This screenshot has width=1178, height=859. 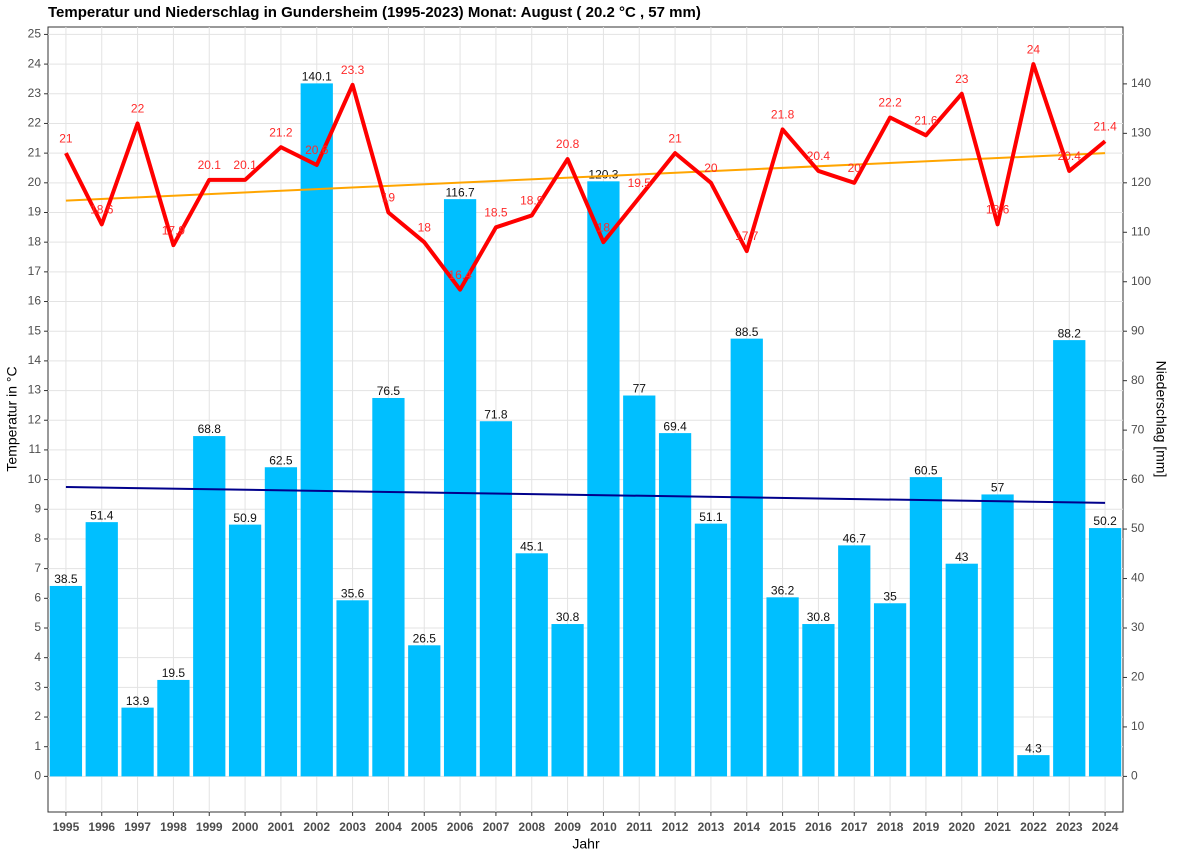 What do you see at coordinates (35, 182) in the screenshot?
I see `y-tick-label: 20` at bounding box center [35, 182].